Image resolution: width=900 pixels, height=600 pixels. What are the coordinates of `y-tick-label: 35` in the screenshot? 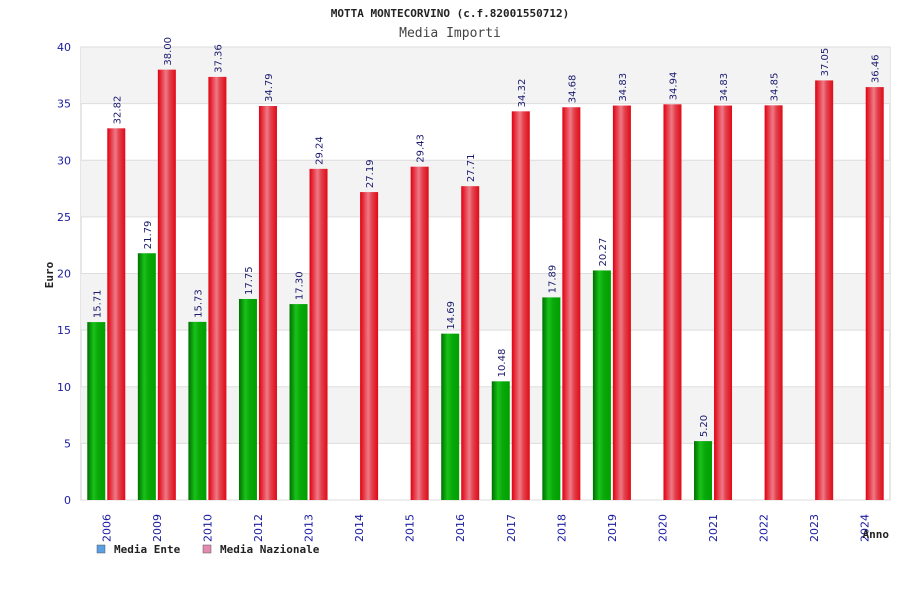 It's located at (64, 104).